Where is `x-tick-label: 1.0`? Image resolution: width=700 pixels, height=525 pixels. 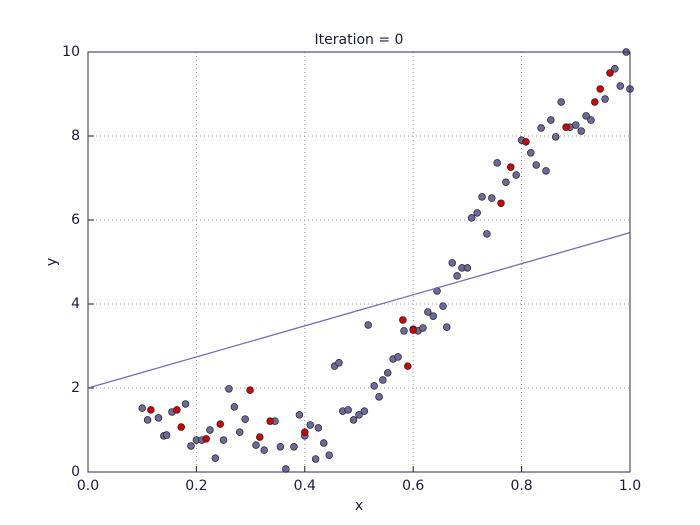
x-tick-label: 1.0 is located at coordinates (630, 486).